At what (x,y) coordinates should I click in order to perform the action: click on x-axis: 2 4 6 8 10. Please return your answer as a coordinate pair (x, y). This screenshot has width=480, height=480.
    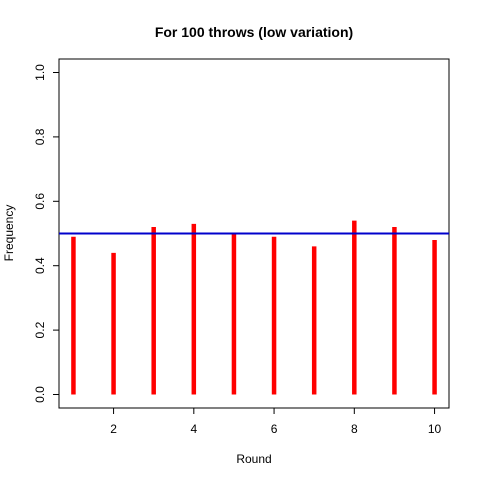
    Looking at the image, I should click on (276, 422).